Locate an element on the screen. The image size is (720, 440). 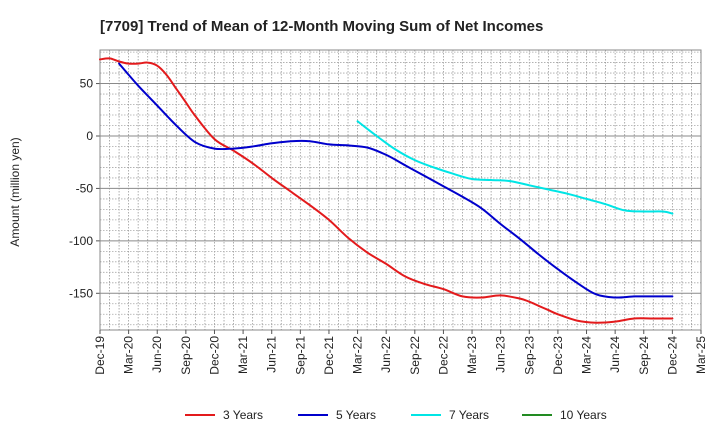
y-tick-label: -100 is located at coordinates (81, 241).